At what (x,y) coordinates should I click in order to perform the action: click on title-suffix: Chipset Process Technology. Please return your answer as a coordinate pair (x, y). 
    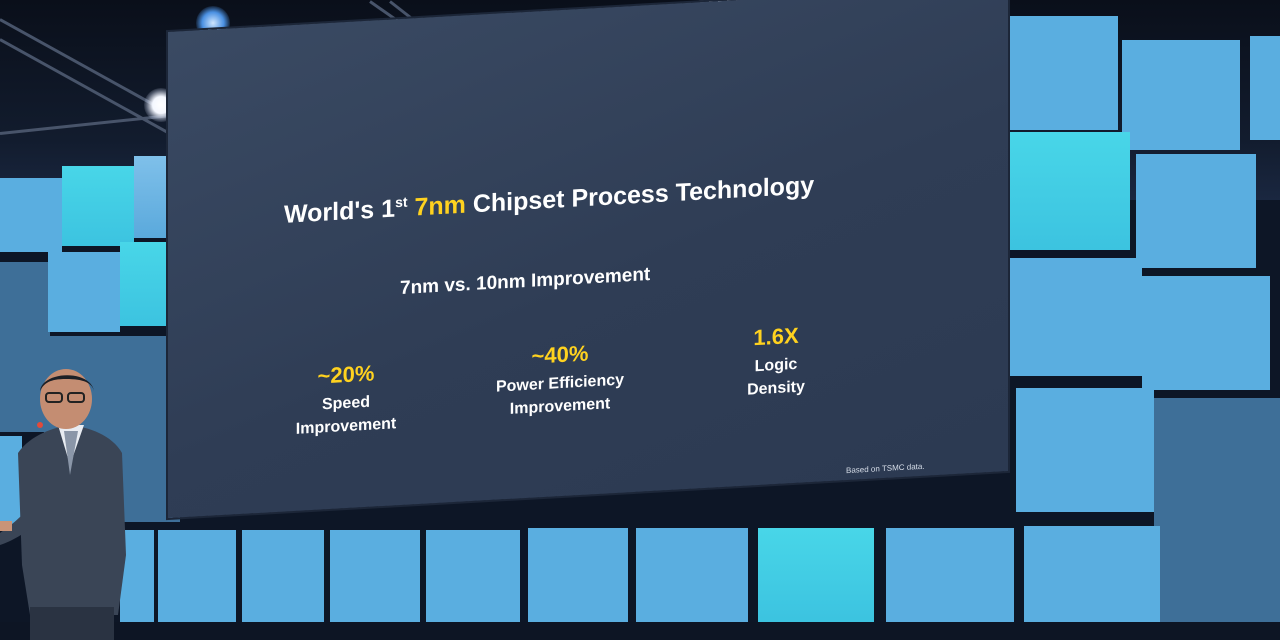
    Looking at the image, I should click on (643, 195).